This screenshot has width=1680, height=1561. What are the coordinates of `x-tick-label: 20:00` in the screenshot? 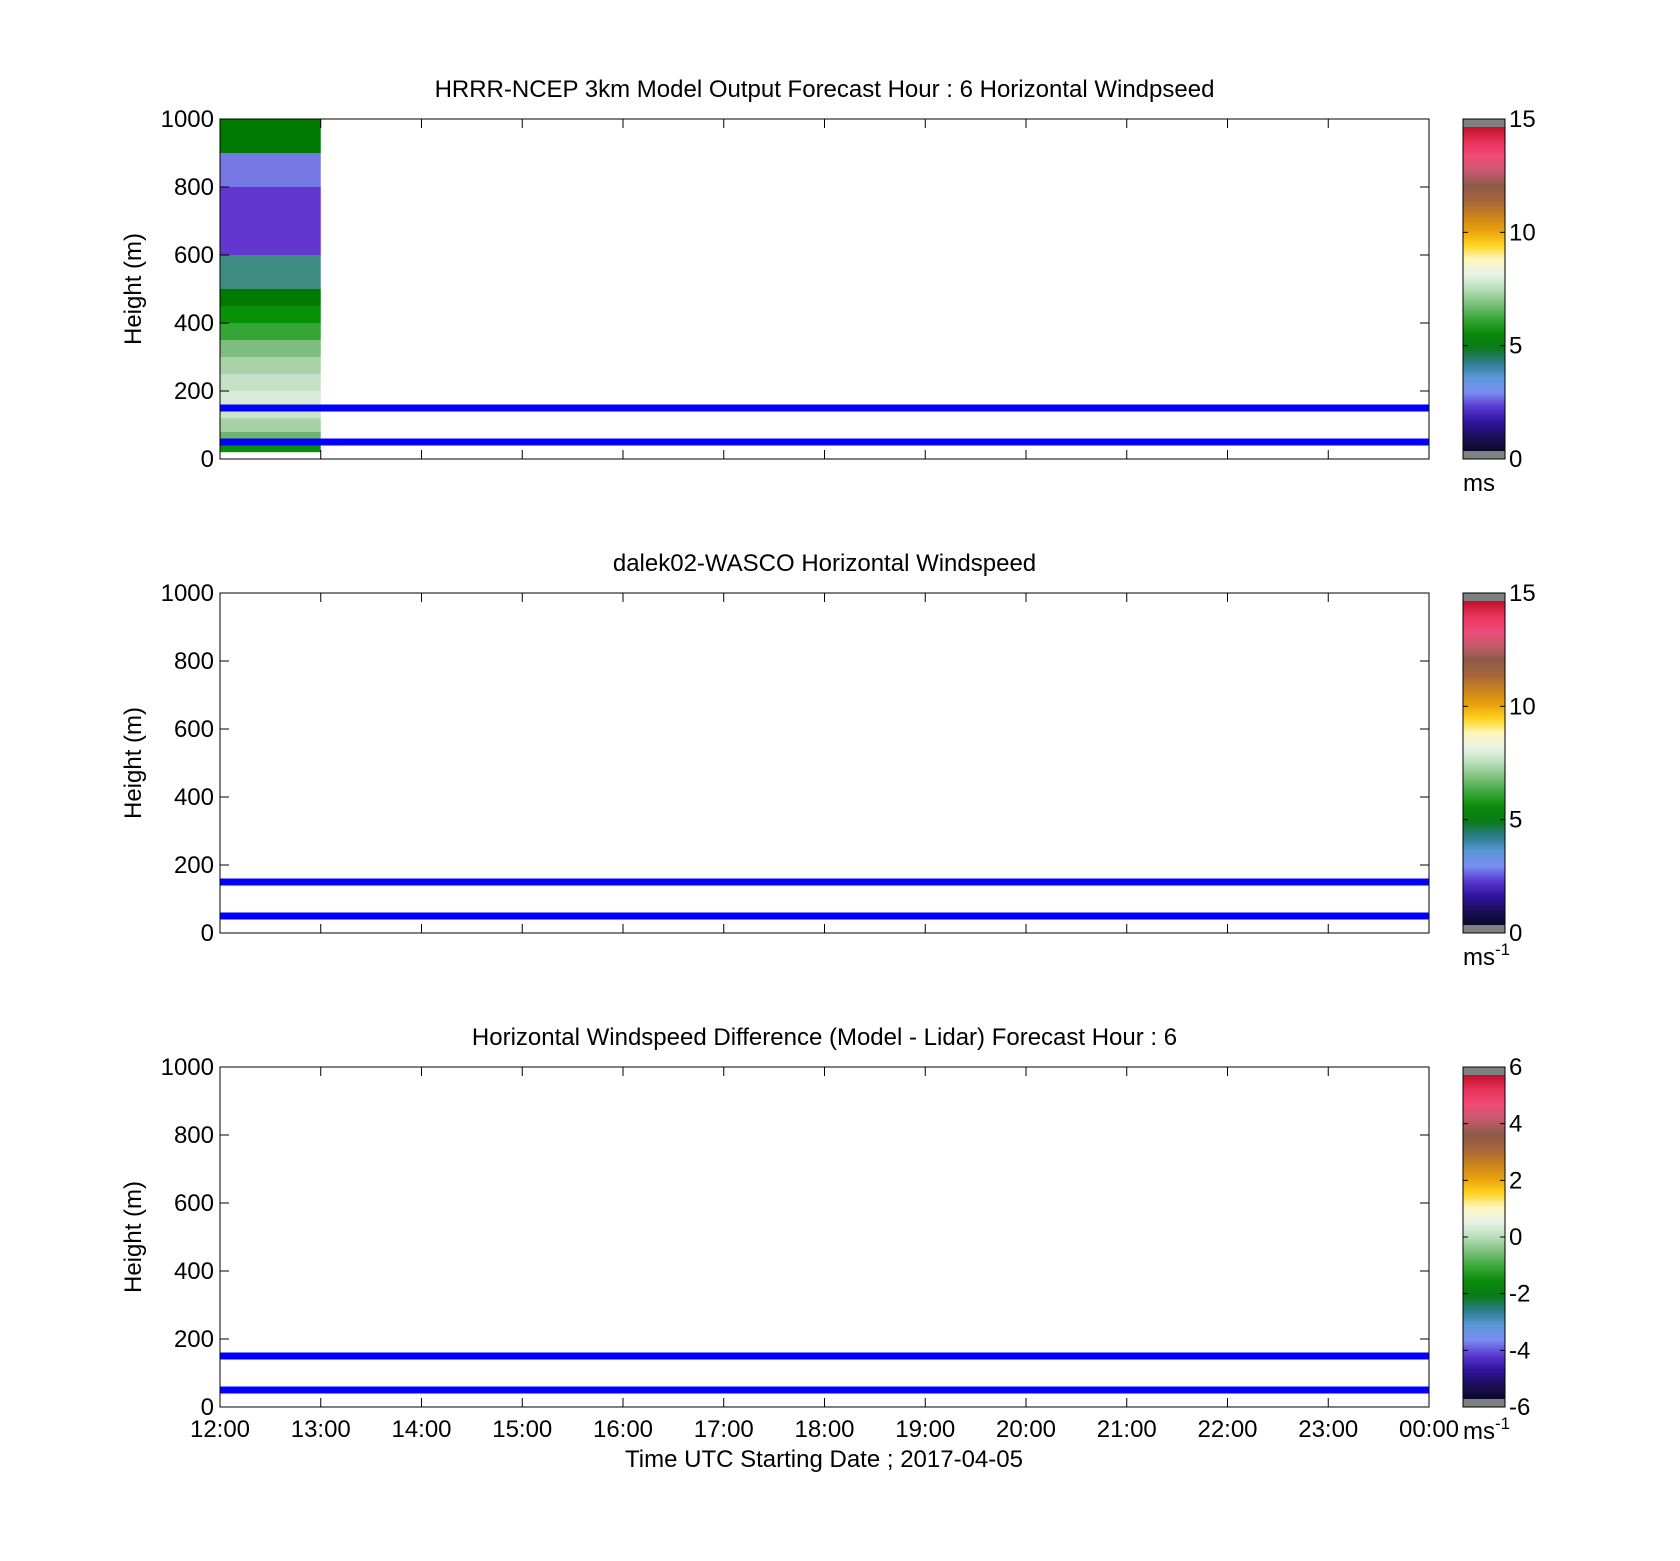 It's located at (1026, 1429).